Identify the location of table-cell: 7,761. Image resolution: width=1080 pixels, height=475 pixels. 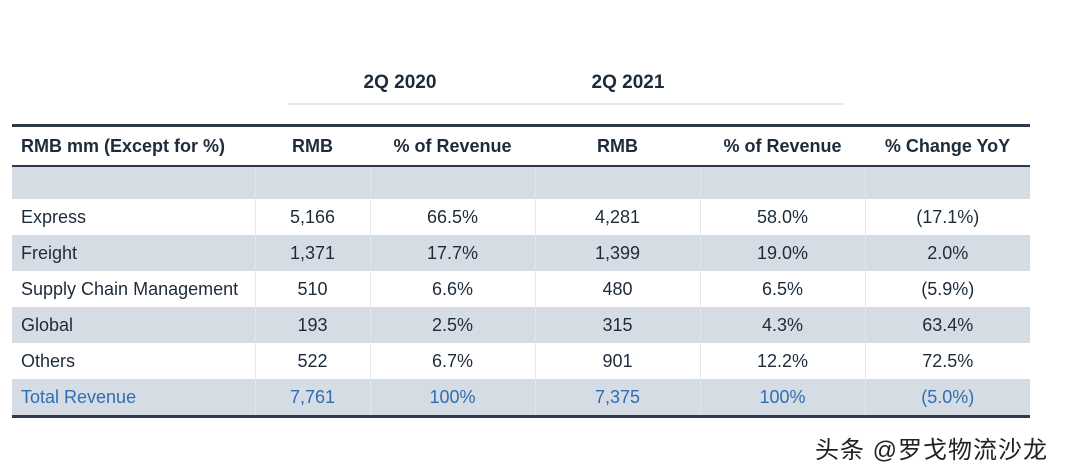
(312, 398).